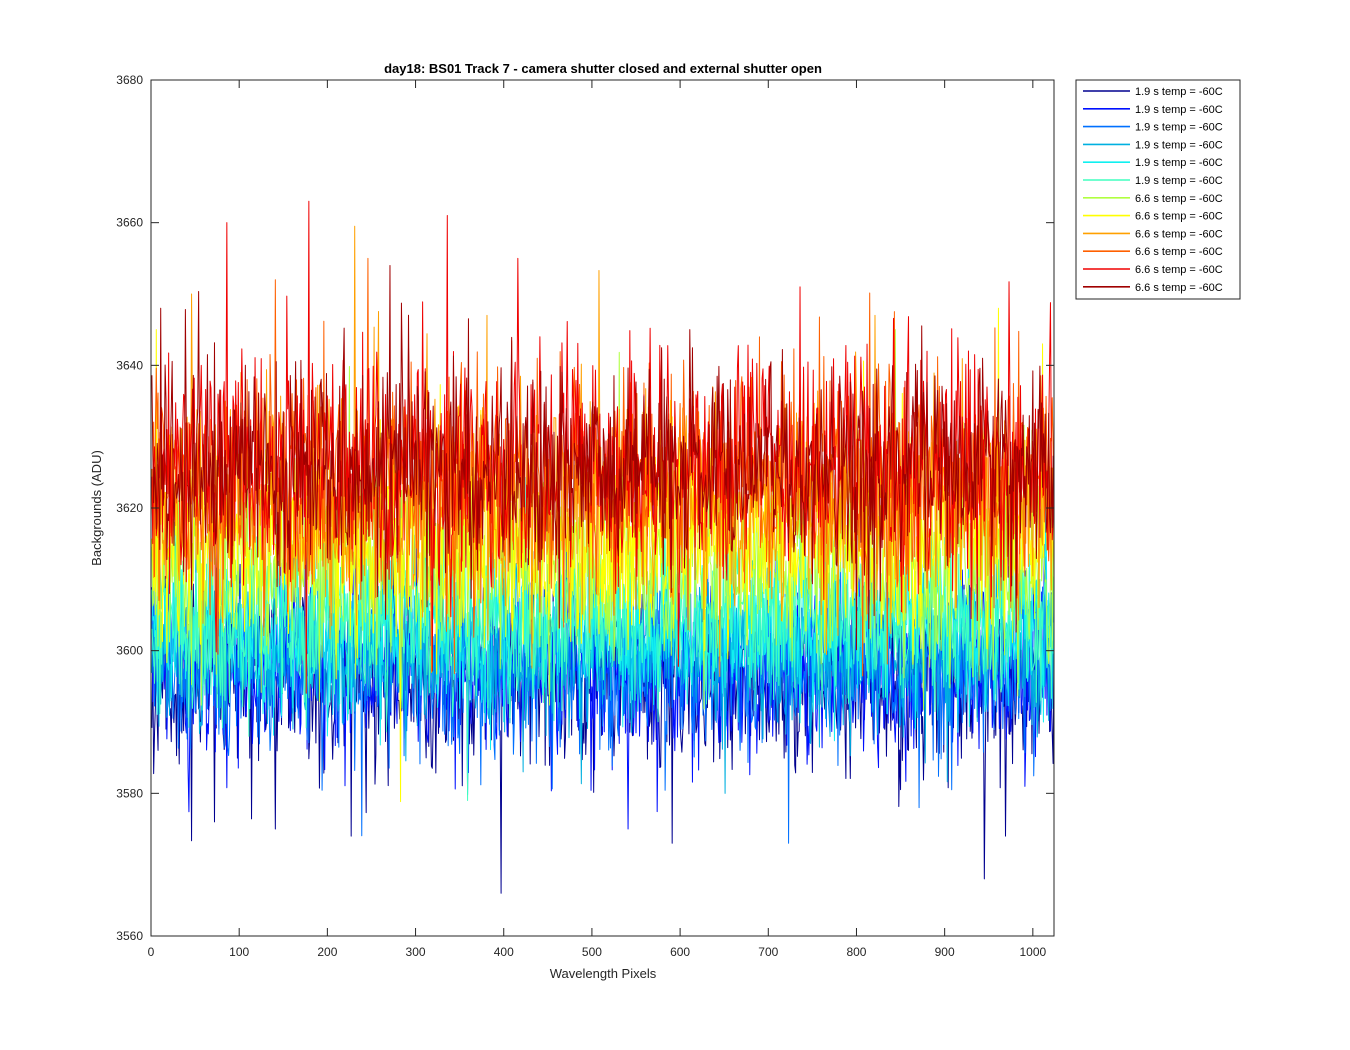  I want to click on y-tick-label-3: 3620, so click(129, 508).